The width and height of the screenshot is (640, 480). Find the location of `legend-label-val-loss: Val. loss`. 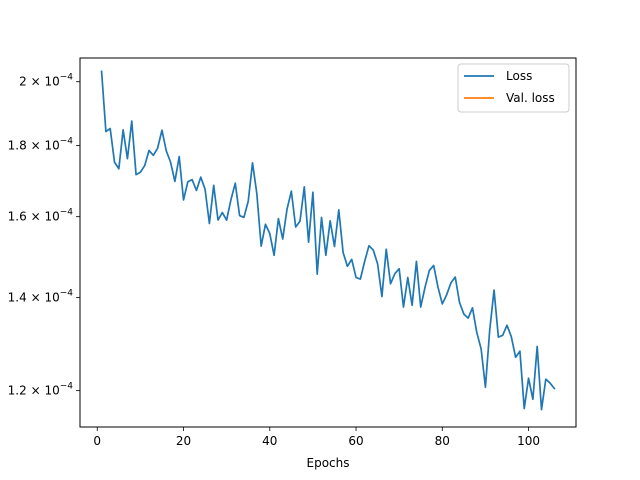

legend-label-val-loss: Val. loss is located at coordinates (530, 98).